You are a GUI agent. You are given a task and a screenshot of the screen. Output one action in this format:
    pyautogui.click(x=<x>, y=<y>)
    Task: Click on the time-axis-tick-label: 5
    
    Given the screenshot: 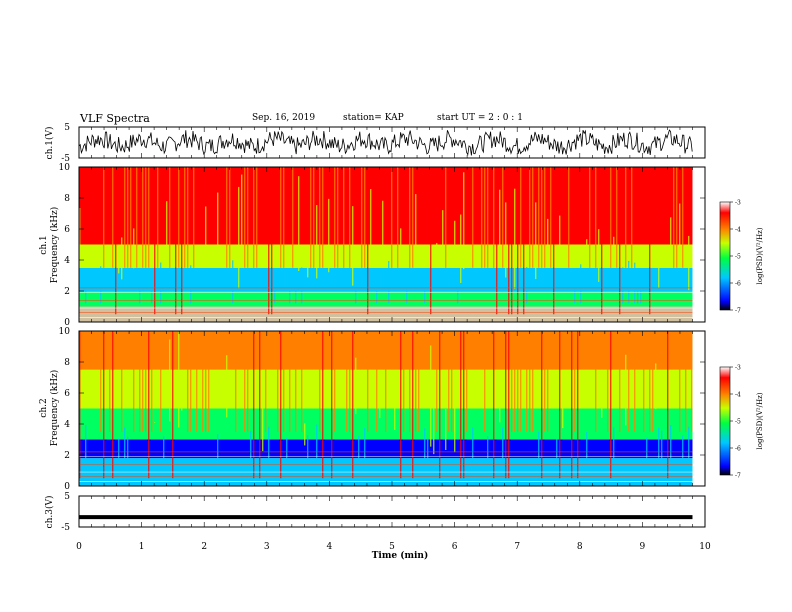 What is the action you would take?
    pyautogui.click(x=392, y=547)
    